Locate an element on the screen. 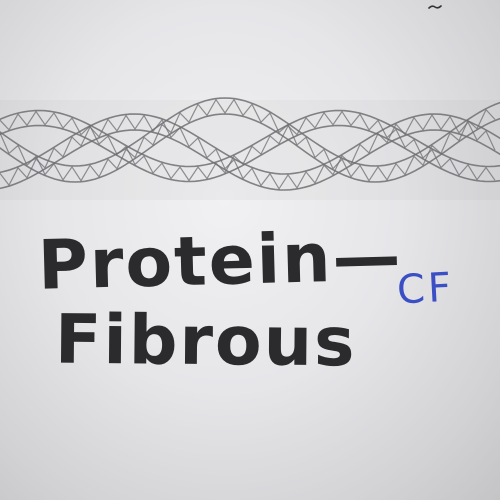 The height and width of the screenshot is (500, 500). title-line-fibrous: Fibrous is located at coordinates (205, 341).